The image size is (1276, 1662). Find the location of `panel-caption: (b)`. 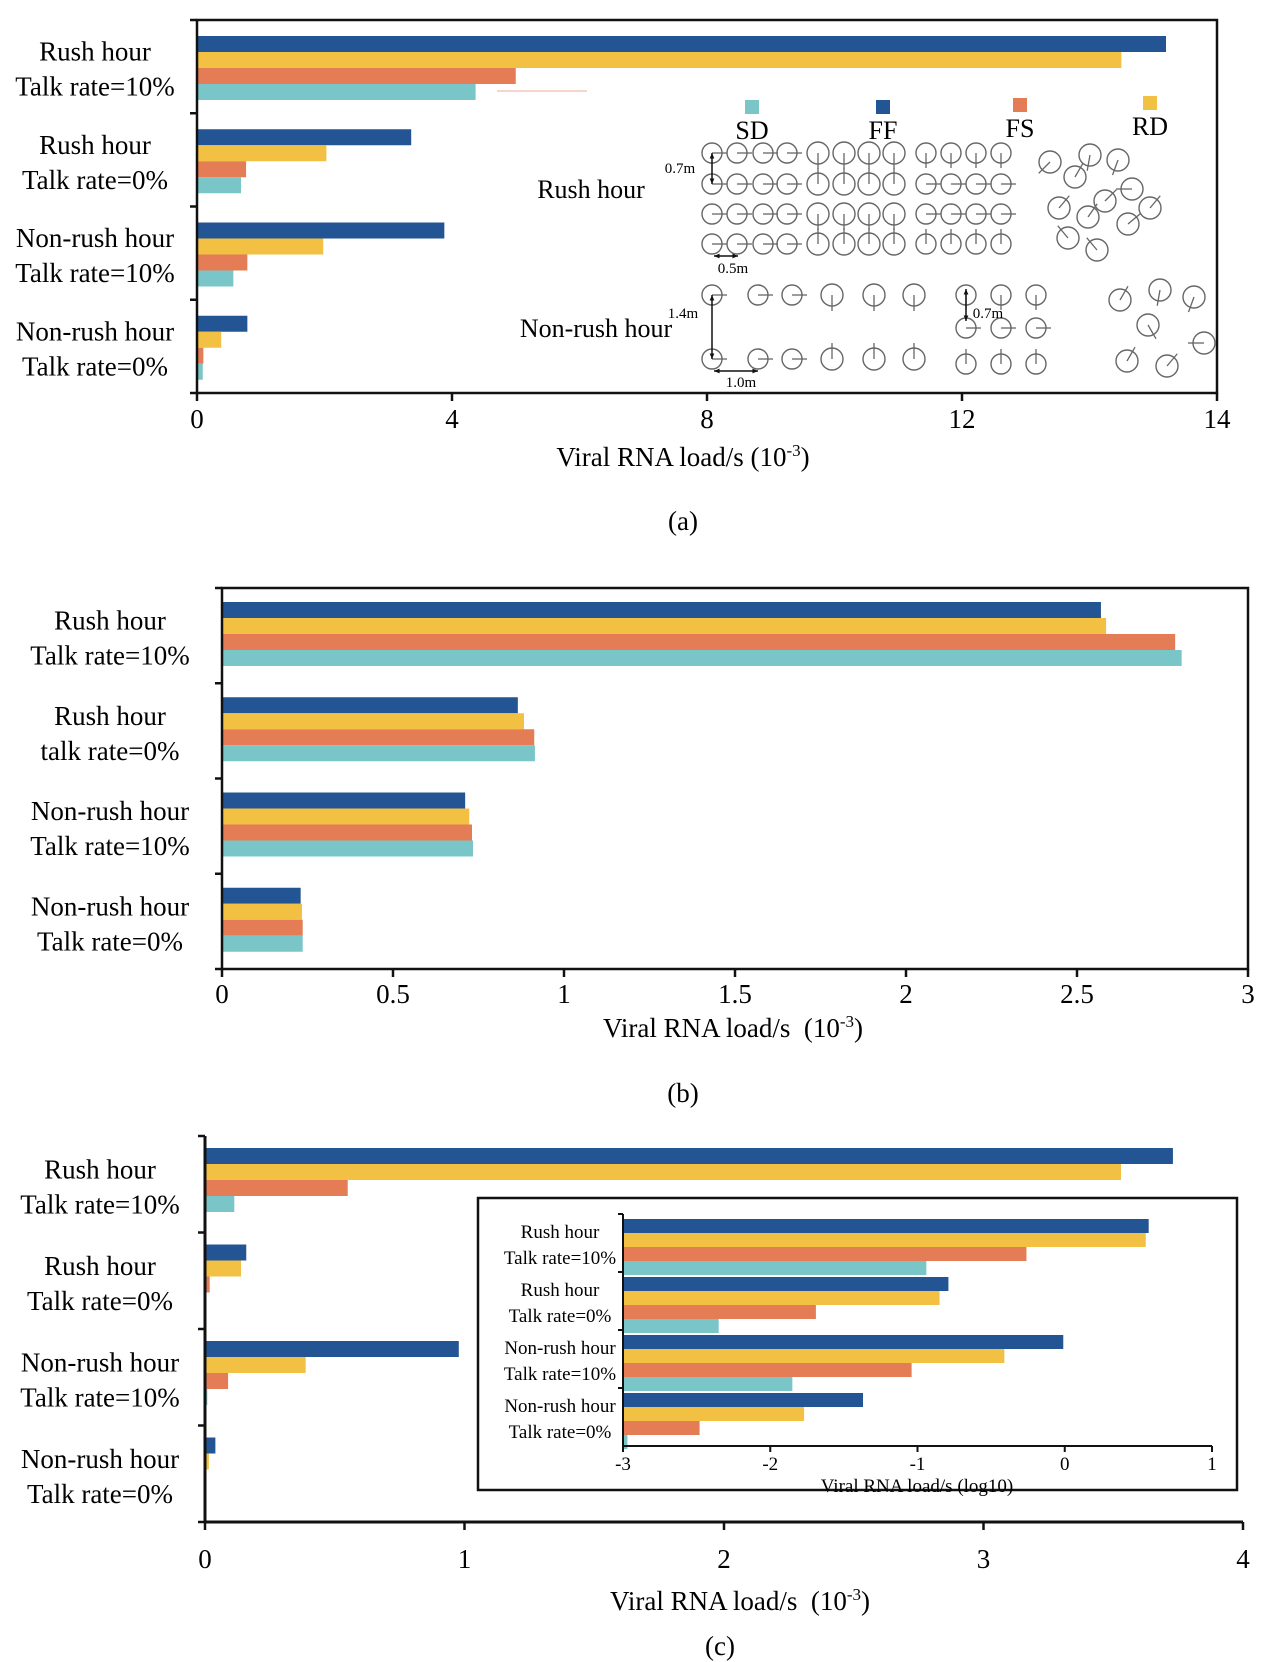

panel-caption: (b) is located at coordinates (682, 1093).